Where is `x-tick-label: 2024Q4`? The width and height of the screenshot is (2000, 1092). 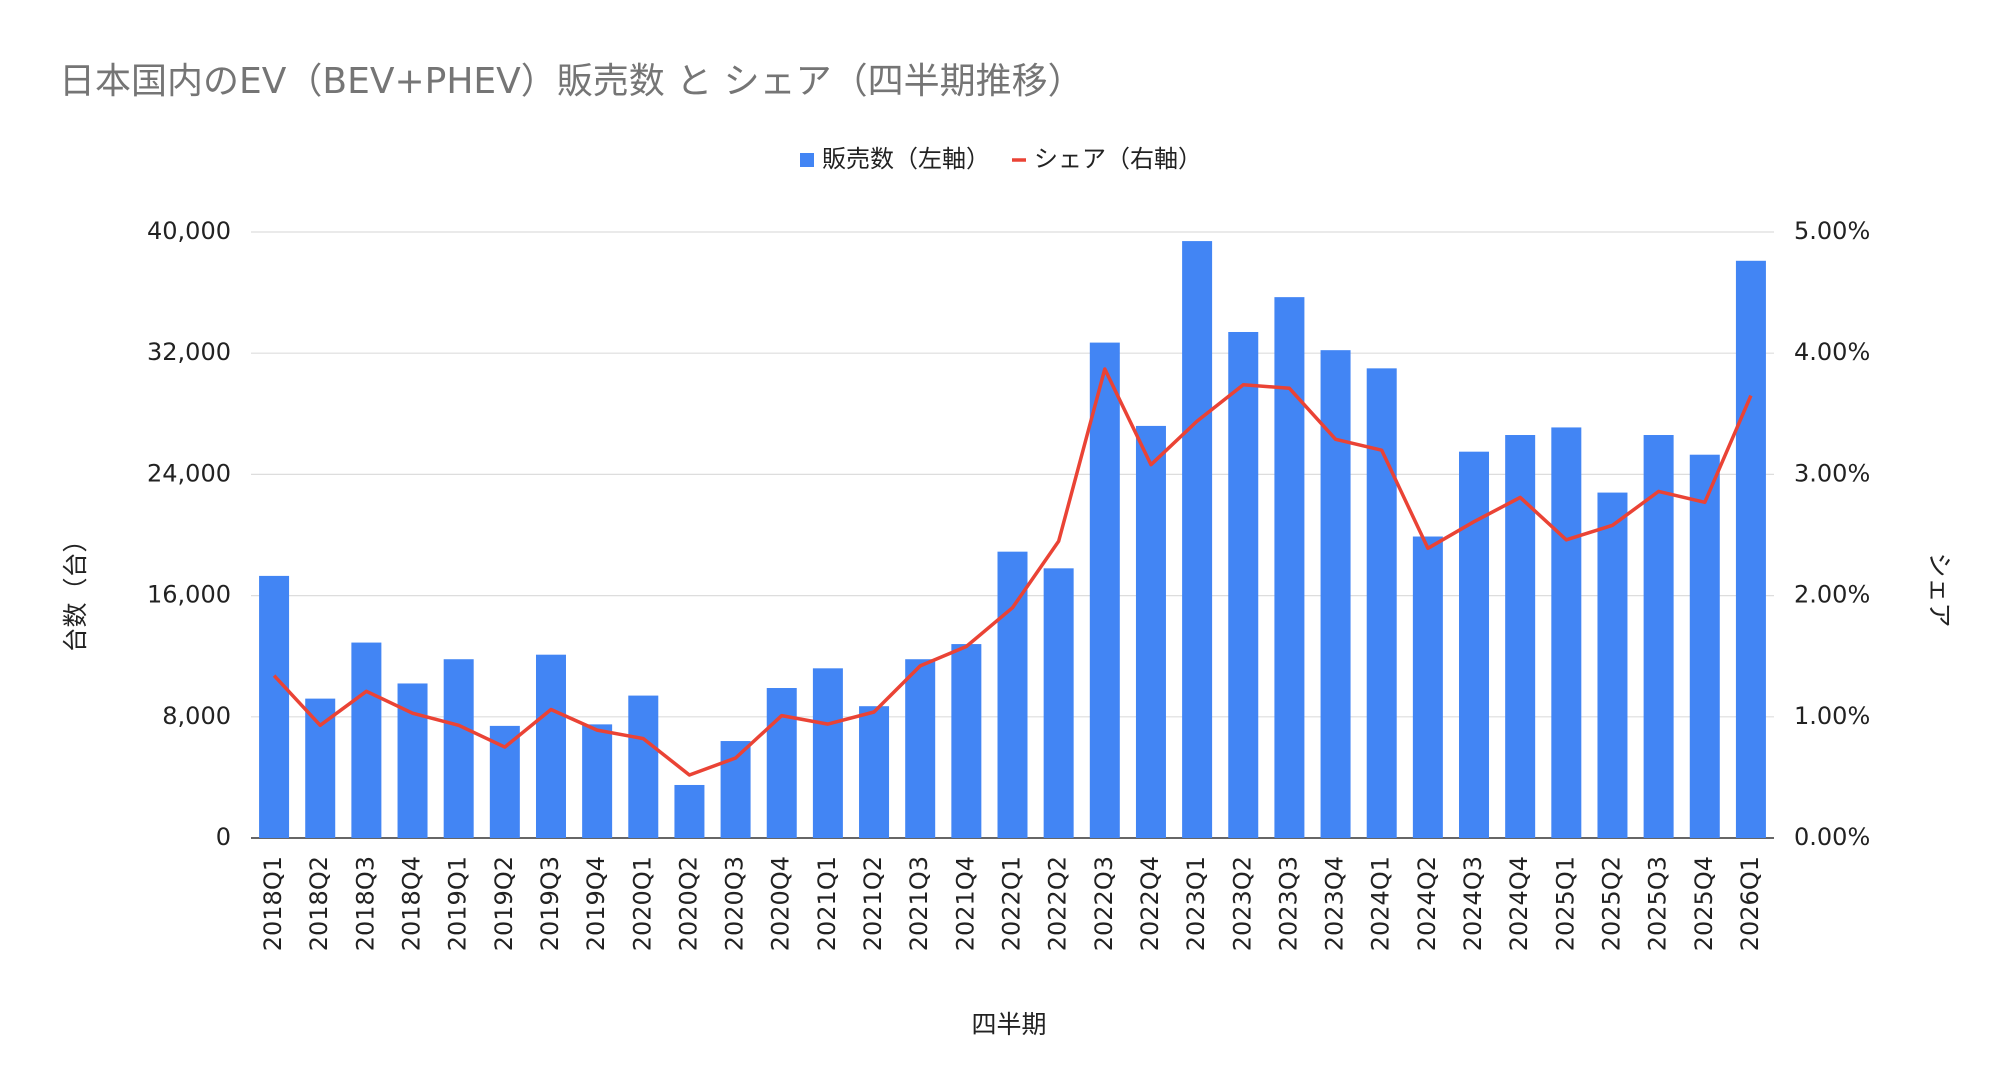 x-tick-label: 2024Q4 is located at coordinates (1519, 903).